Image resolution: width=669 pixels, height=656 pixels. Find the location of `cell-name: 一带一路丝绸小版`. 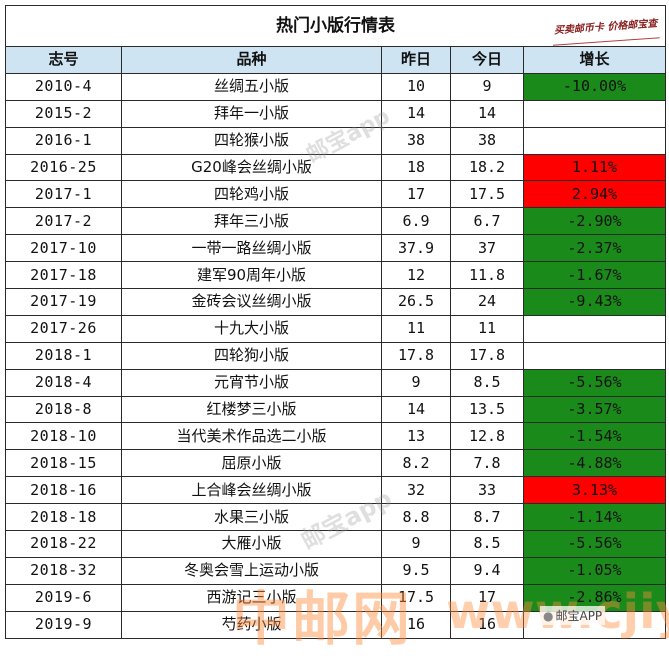

cell-name: 一带一路丝绸小版 is located at coordinates (251, 248).